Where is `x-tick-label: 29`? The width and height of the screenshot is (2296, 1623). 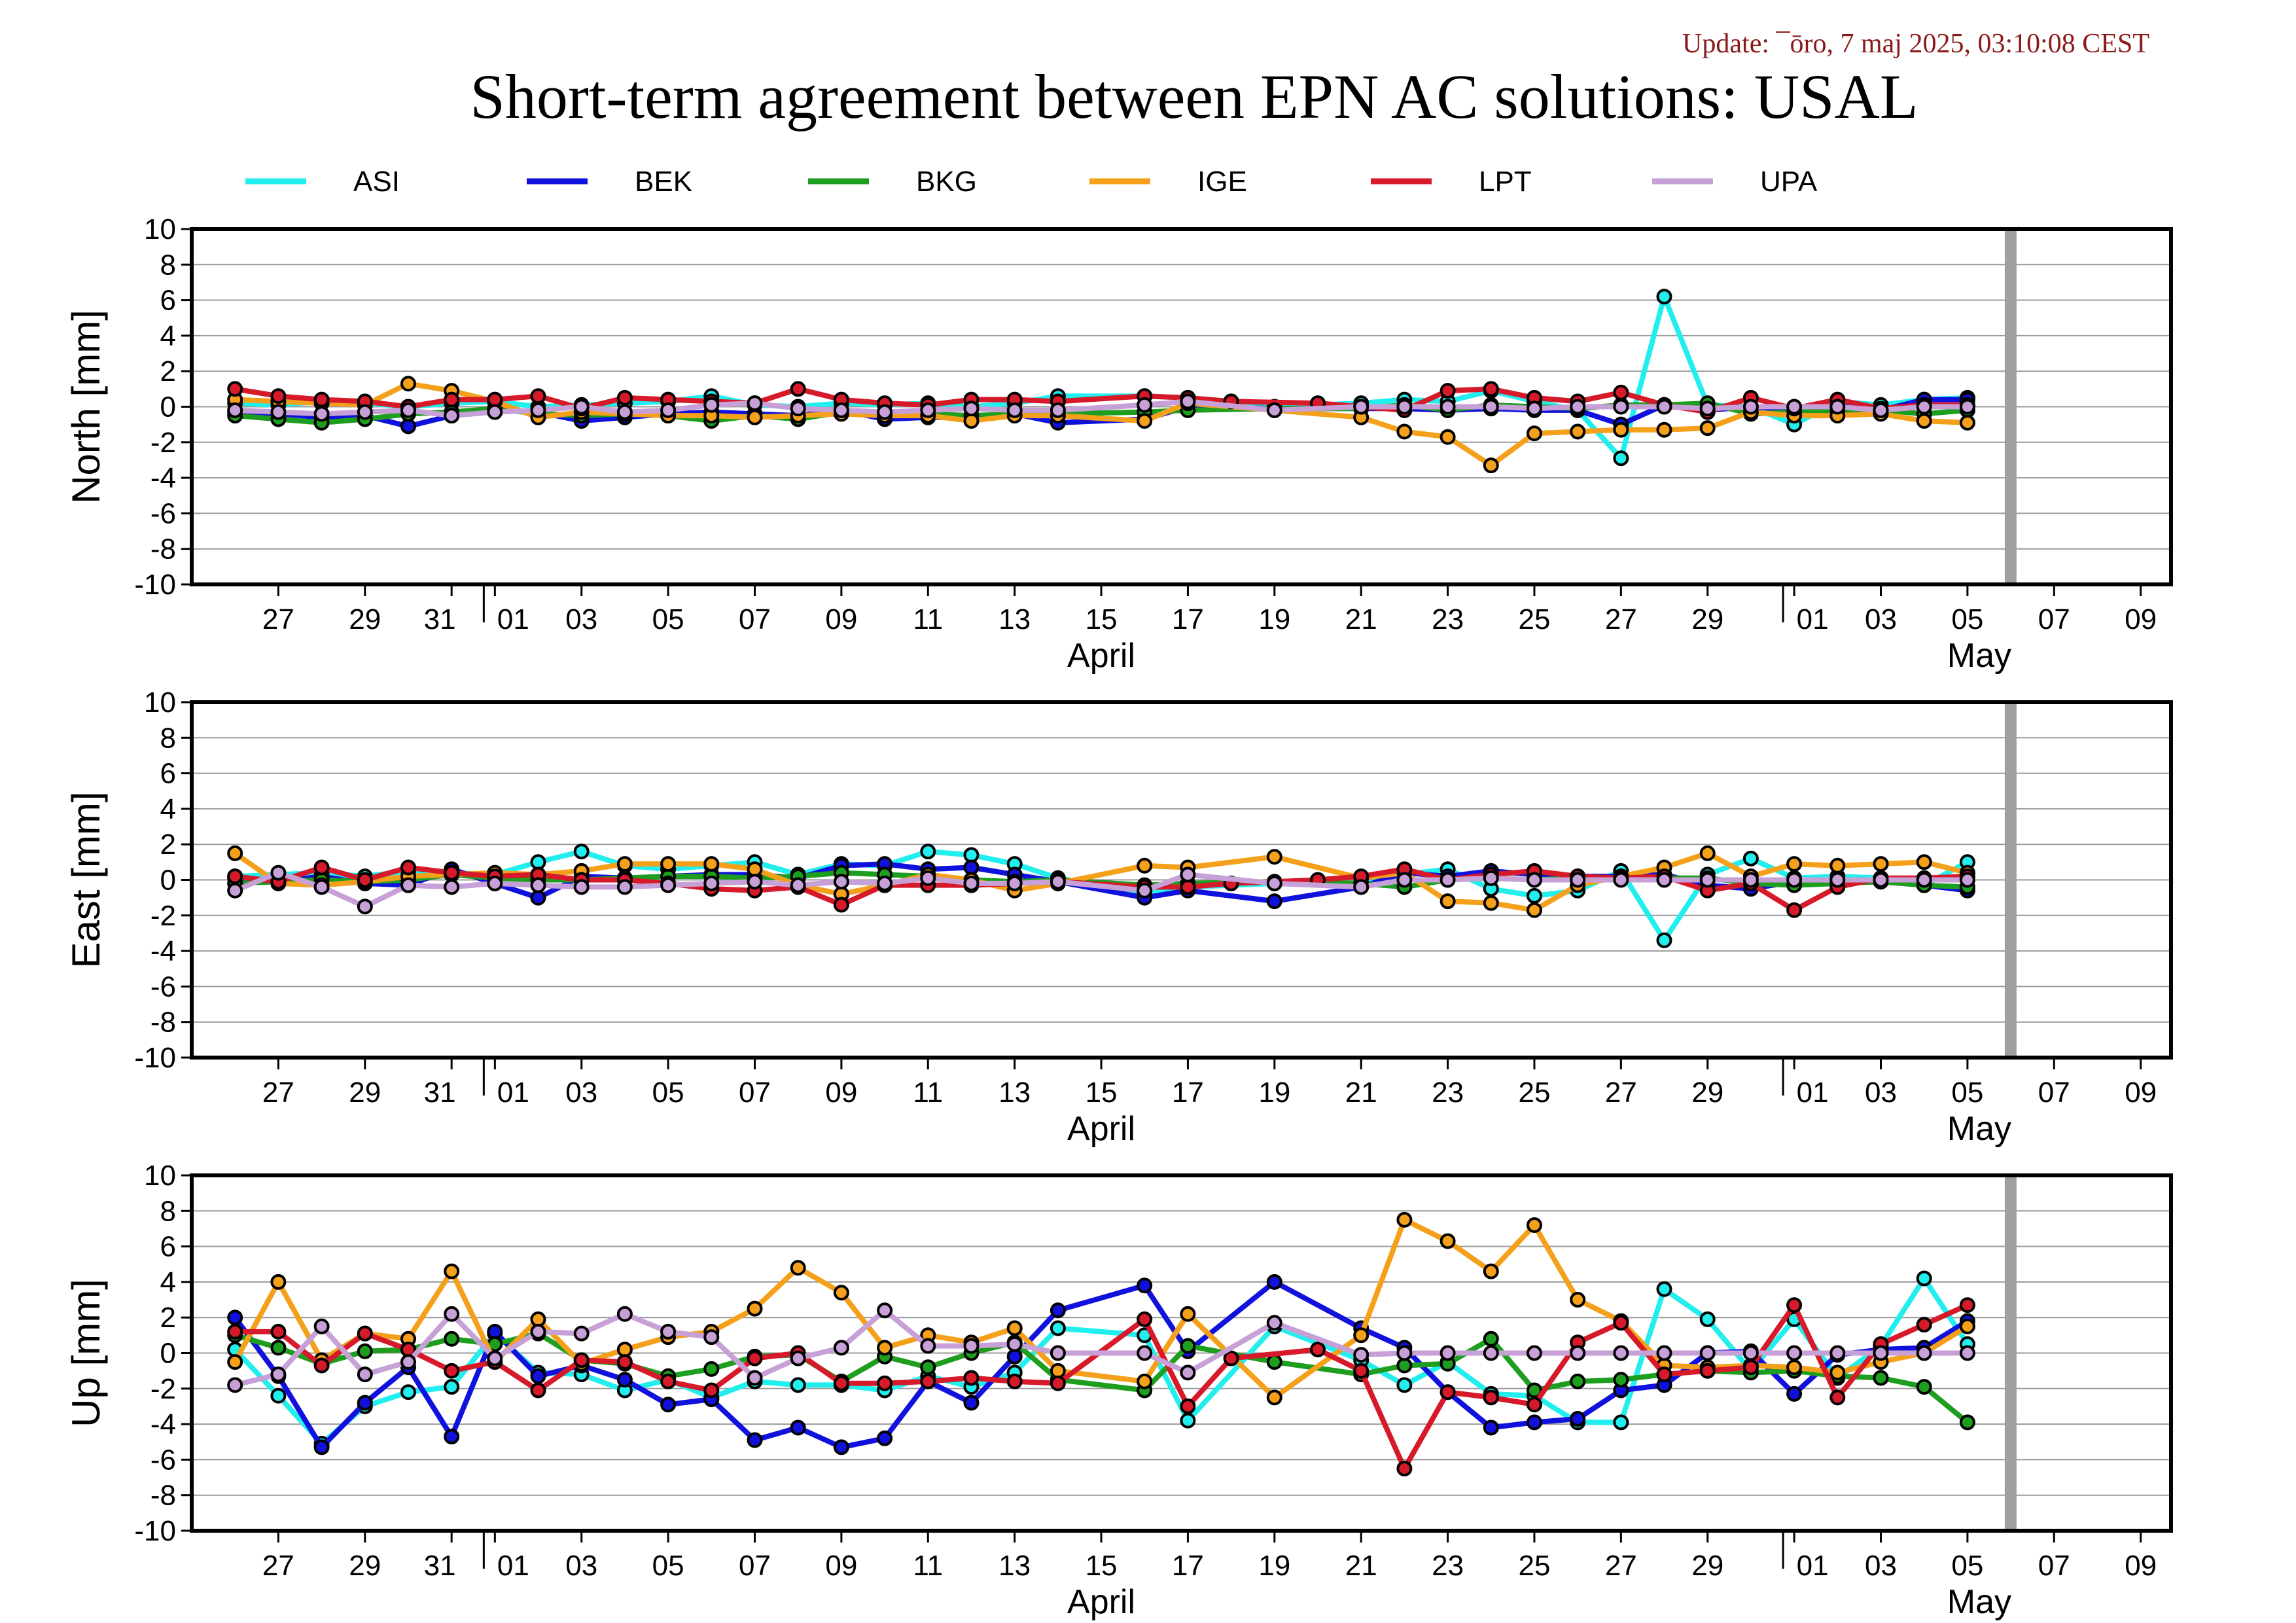
x-tick-label: 29 is located at coordinates (365, 1566).